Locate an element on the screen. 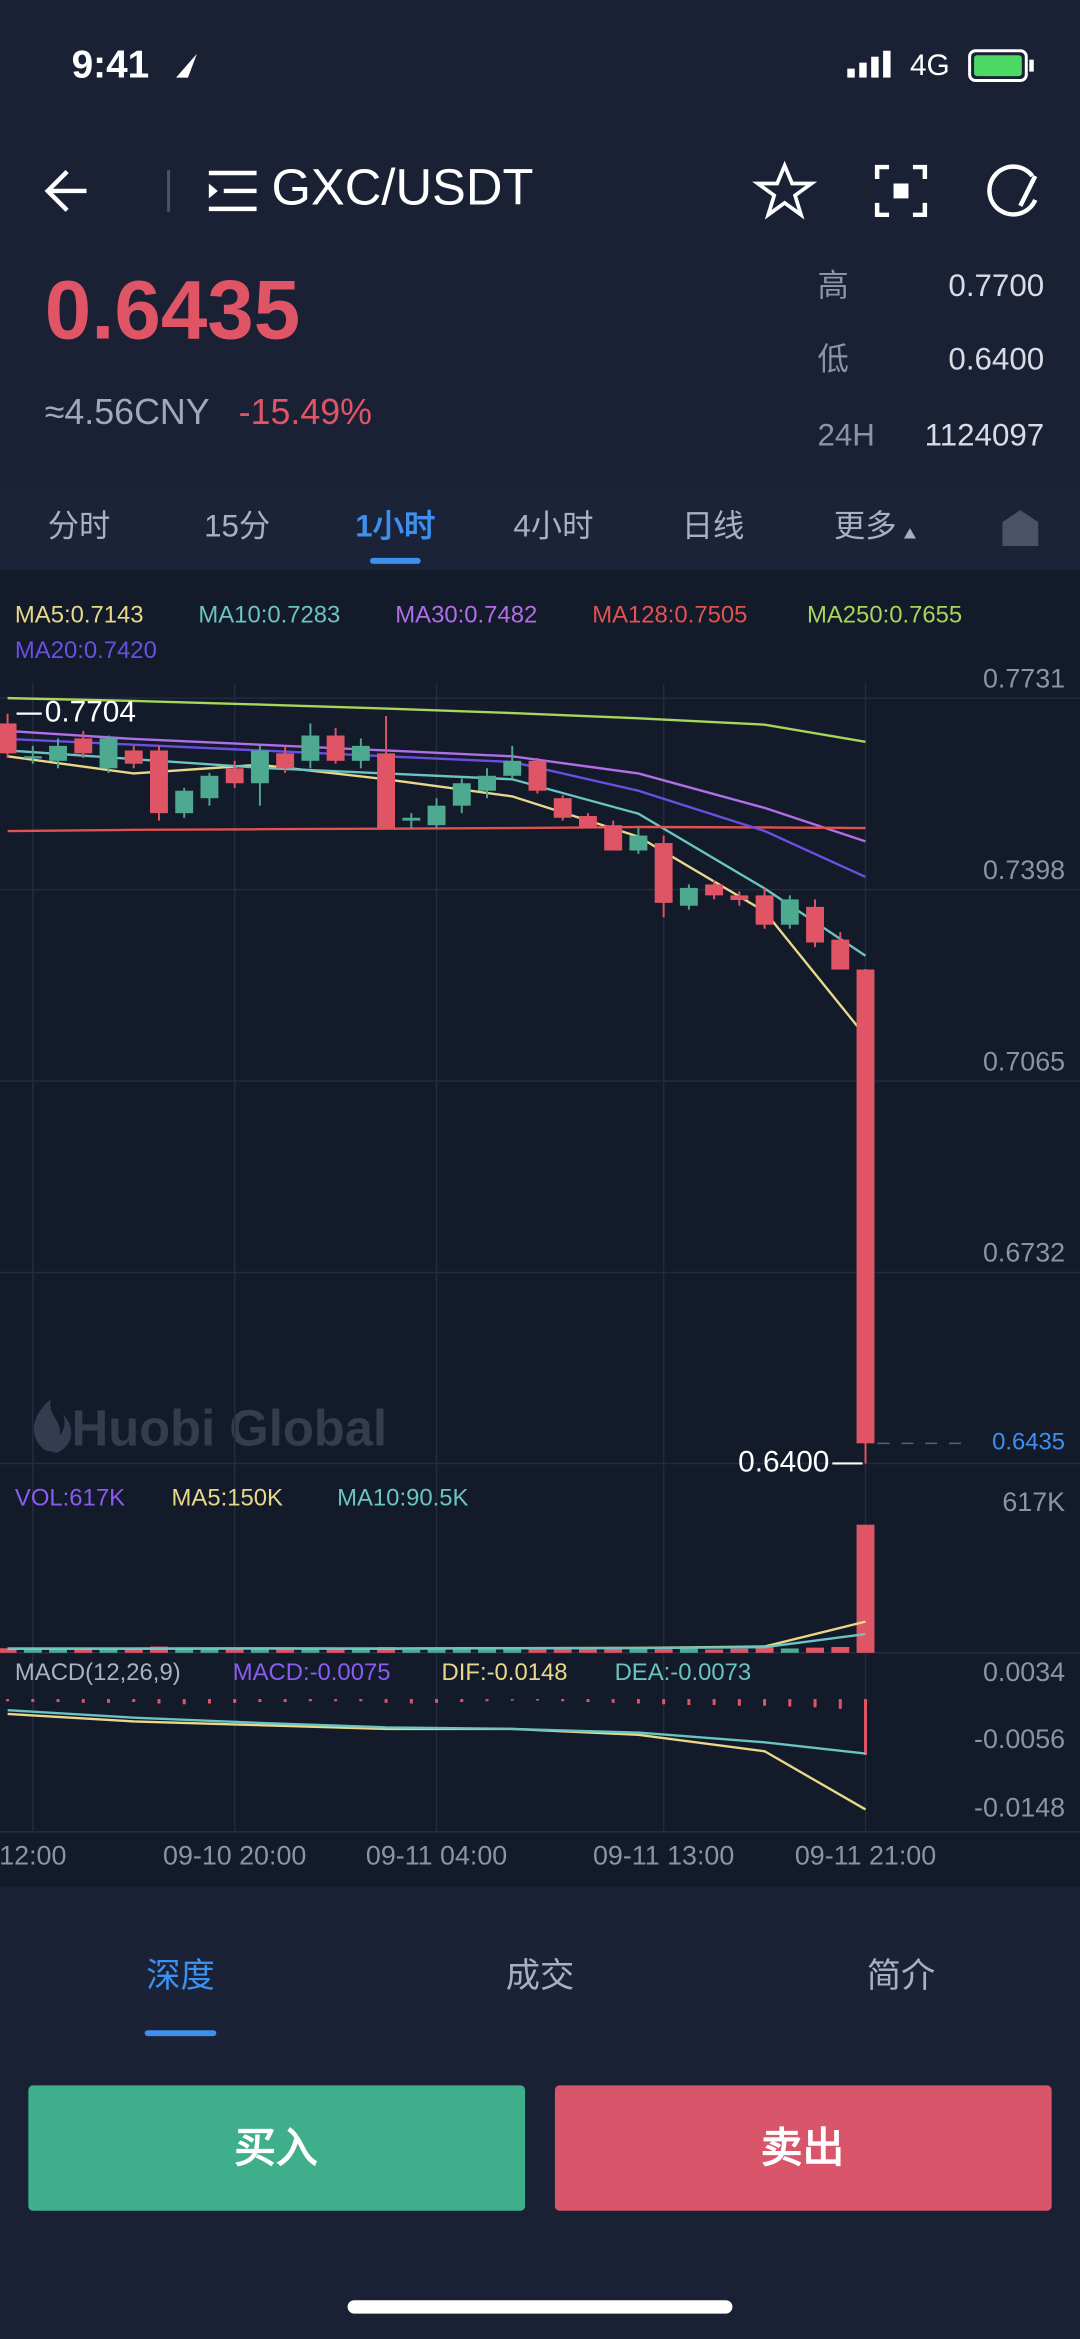 The image size is (1080, 2339). timeframe-tab: 更多 is located at coordinates (865, 525).